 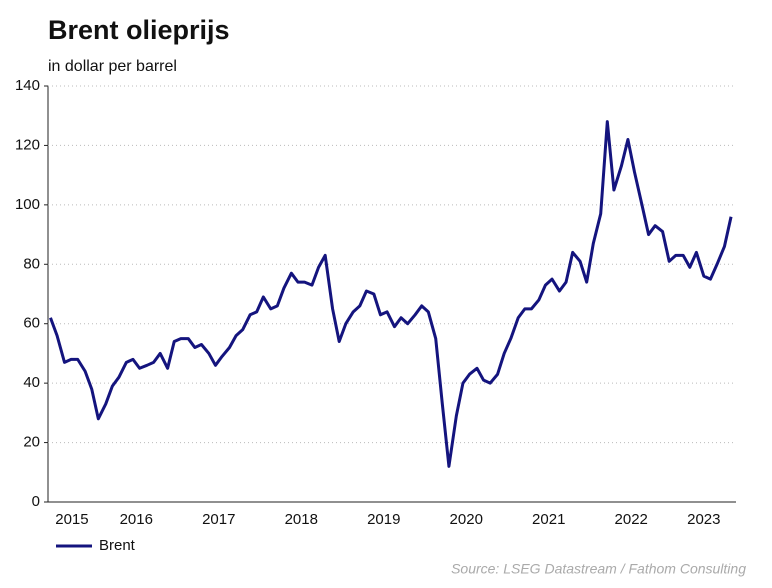 What do you see at coordinates (31, 263) in the screenshot?
I see `y-tick-label: 80` at bounding box center [31, 263].